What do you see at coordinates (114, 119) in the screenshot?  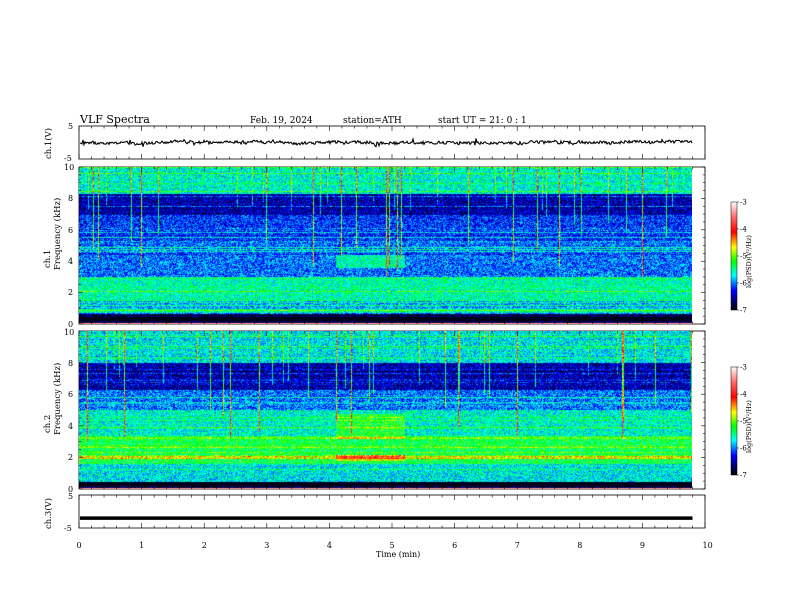 I see `chart-title: VLF Spectra` at bounding box center [114, 119].